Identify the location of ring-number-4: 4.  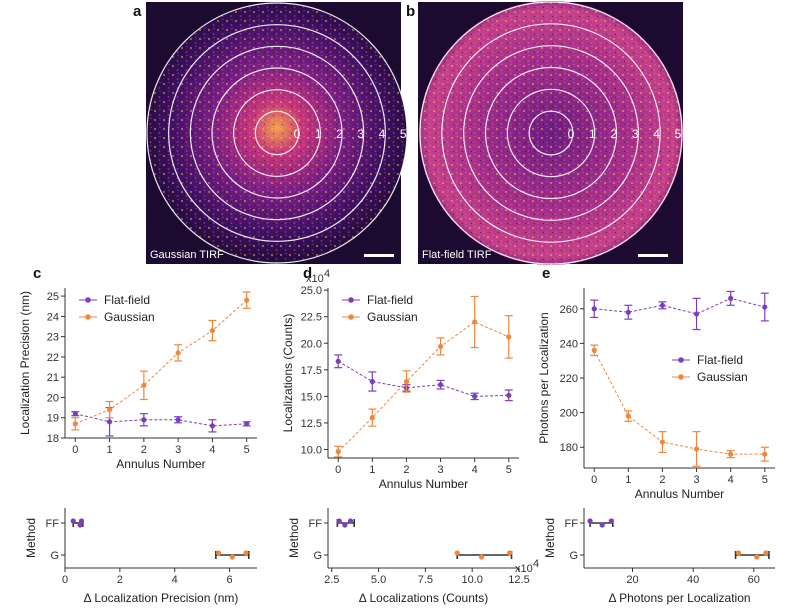
(656, 134).